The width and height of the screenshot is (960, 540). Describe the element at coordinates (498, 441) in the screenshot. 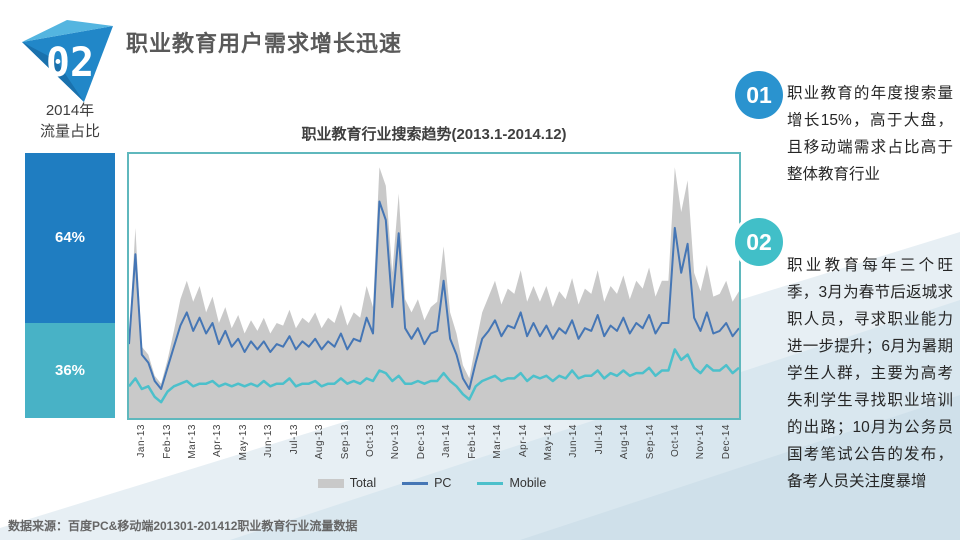

I see `x-tick-label-text: Mar-14` at that location.